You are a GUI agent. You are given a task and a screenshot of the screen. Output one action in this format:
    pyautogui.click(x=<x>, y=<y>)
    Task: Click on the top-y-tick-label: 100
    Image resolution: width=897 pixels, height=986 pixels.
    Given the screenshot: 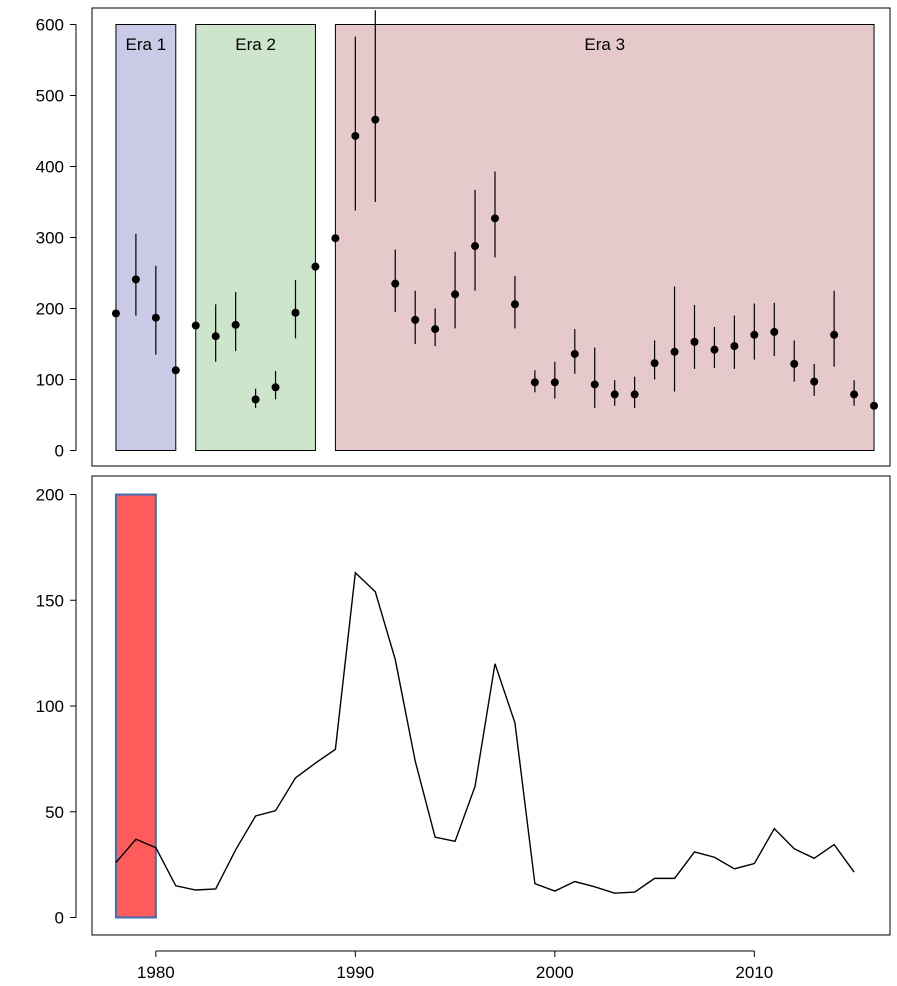 What is the action you would take?
    pyautogui.click(x=50, y=380)
    